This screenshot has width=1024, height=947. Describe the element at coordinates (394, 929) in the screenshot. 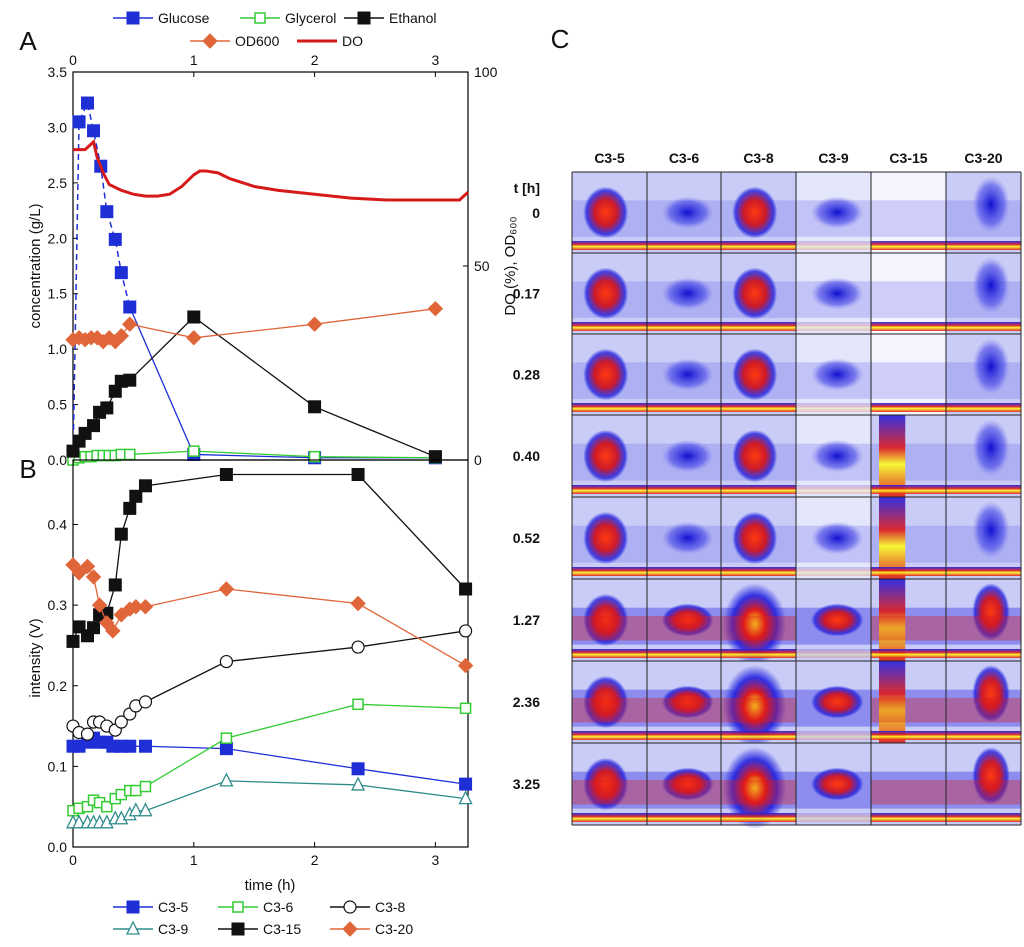

I see `legend-label-c3-20: C3-20` at that location.